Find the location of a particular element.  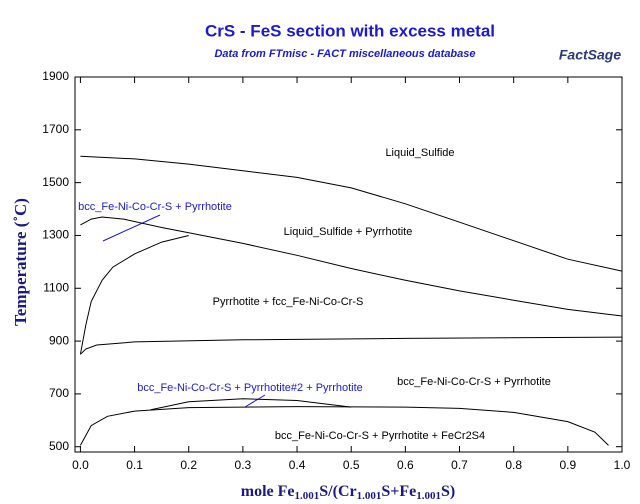

y-tick-label: 1100 is located at coordinates (56, 287).